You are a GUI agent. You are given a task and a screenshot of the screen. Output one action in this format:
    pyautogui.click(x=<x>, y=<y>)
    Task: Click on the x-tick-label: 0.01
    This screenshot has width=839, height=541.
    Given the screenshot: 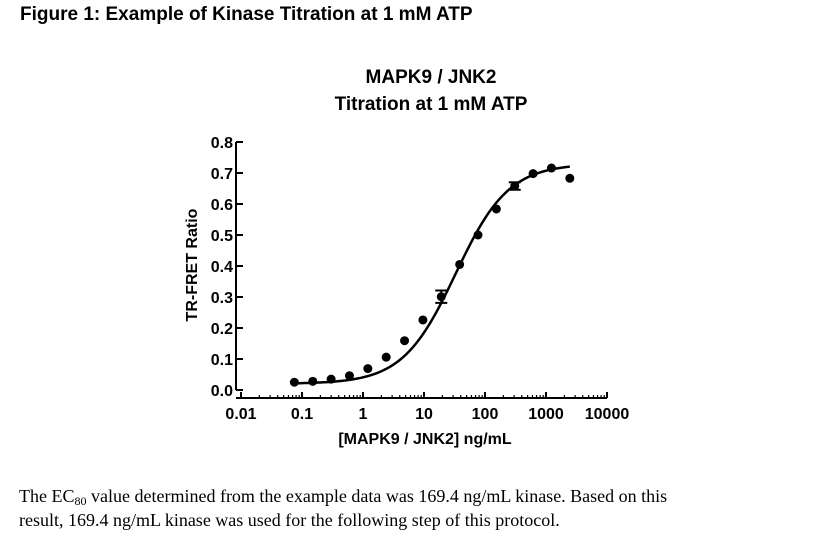 What is the action you would take?
    pyautogui.click(x=240, y=414)
    